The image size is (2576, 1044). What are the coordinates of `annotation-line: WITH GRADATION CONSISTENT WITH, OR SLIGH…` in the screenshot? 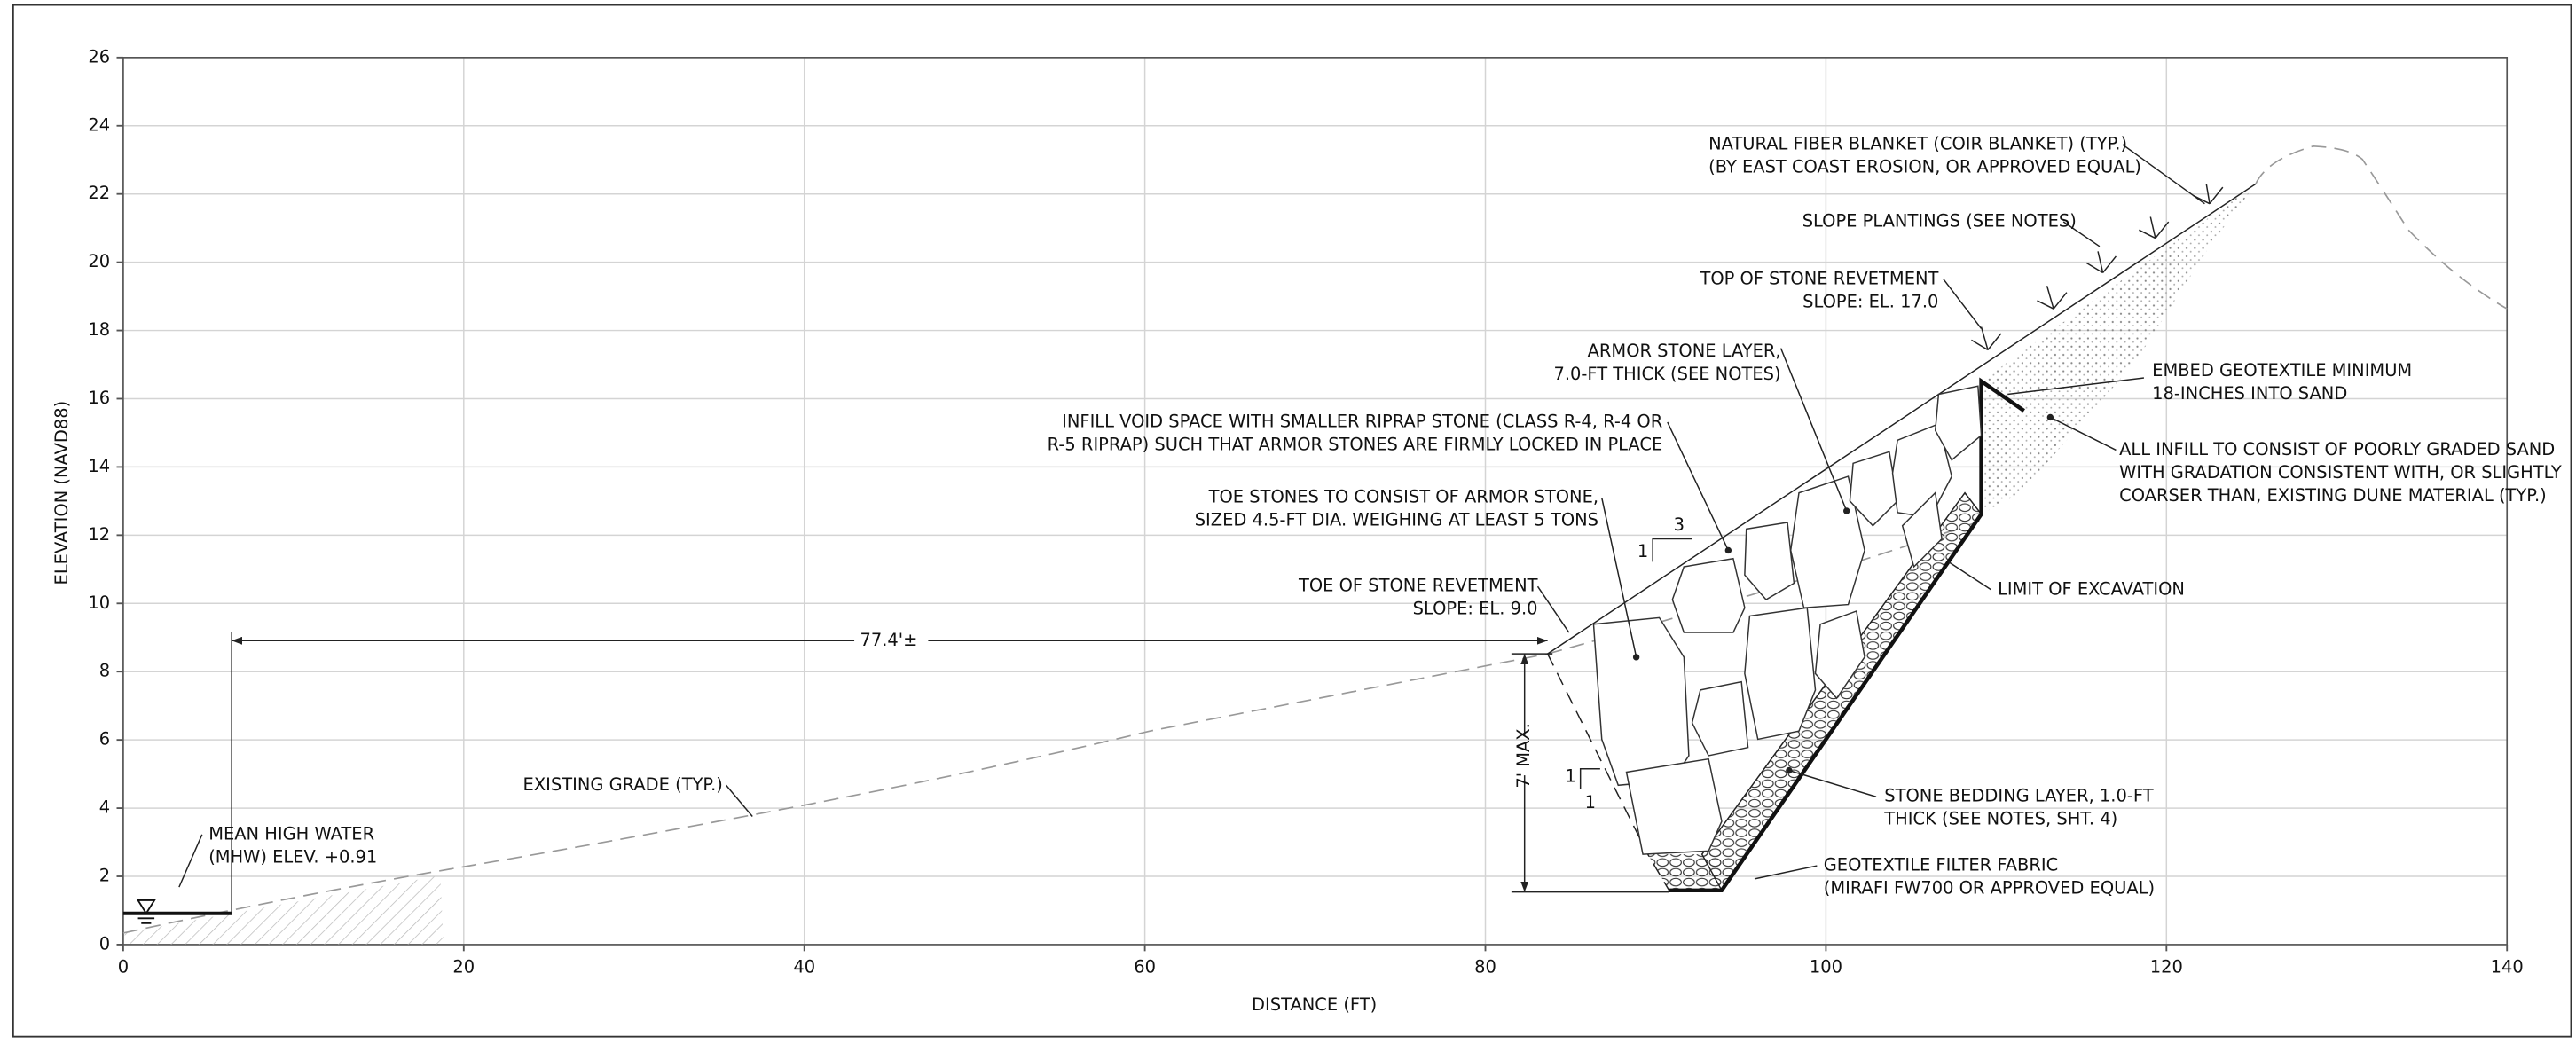 It's located at (2340, 472).